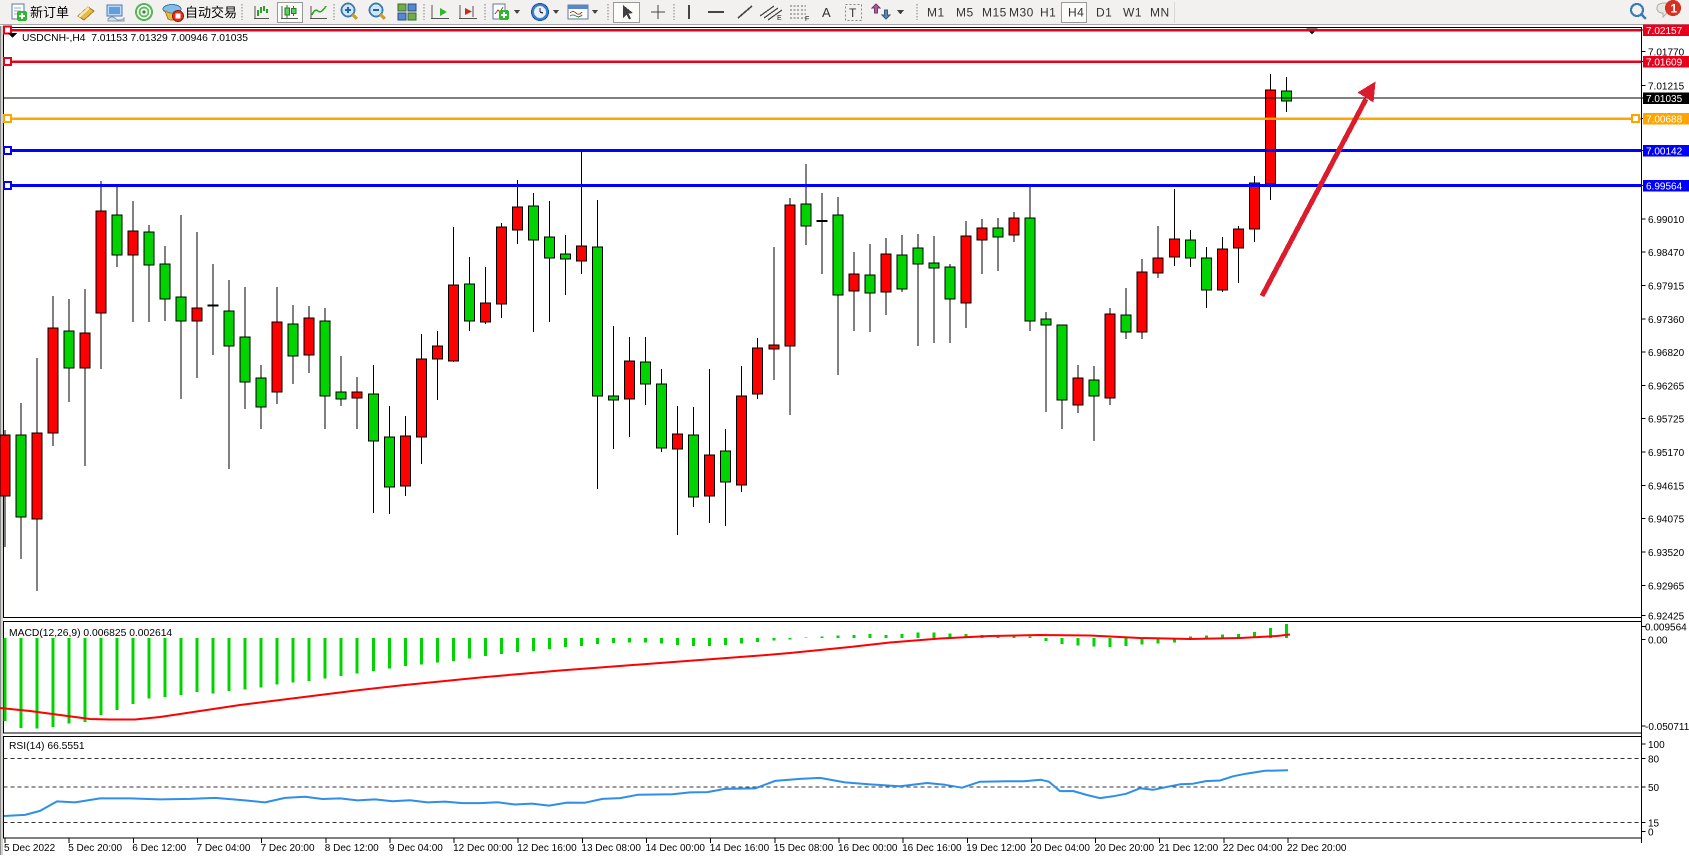 The height and width of the screenshot is (861, 1689). What do you see at coordinates (1664, 152) in the screenshot?
I see `svg-text: 7.00142` at bounding box center [1664, 152].